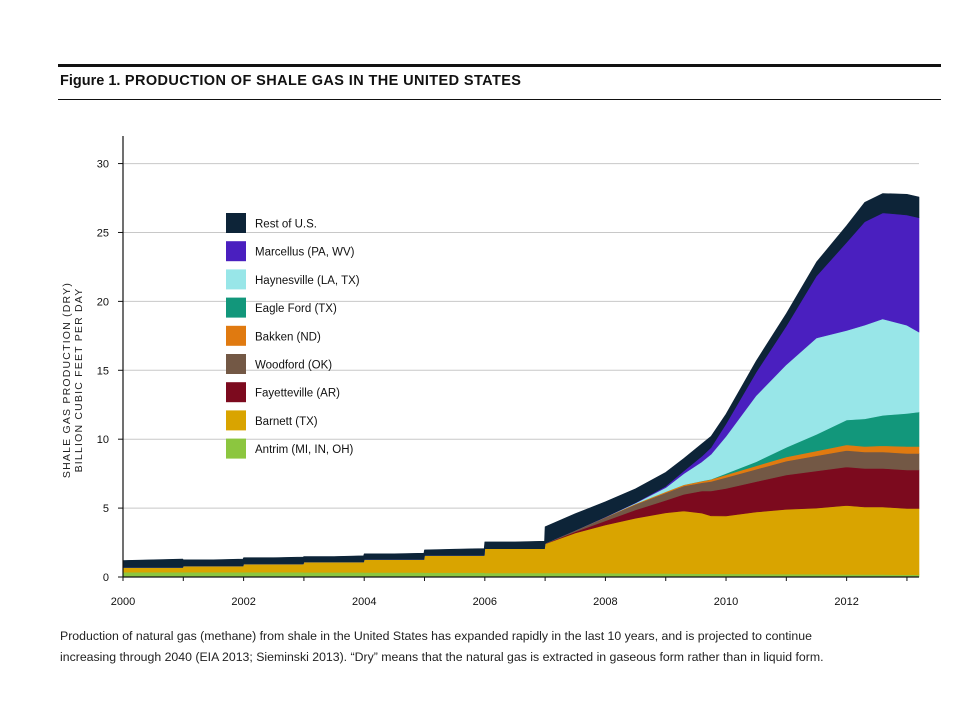 This screenshot has height=720, width=960. What do you see at coordinates (499, 65) in the screenshot?
I see `title-rule-top` at bounding box center [499, 65].